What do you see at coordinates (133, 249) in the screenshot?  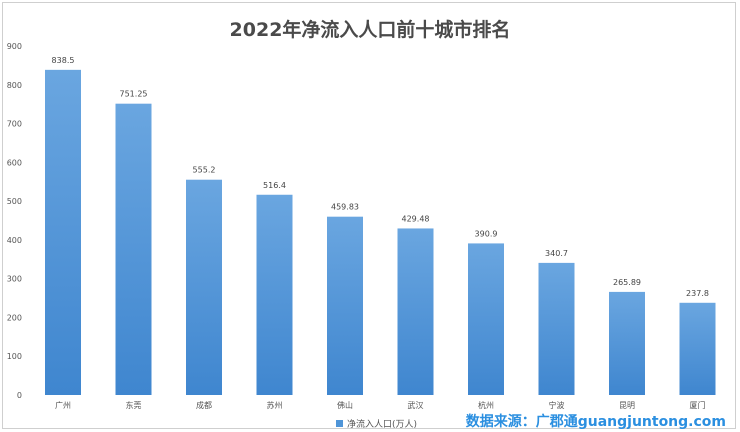 I see `bar-东莞` at bounding box center [133, 249].